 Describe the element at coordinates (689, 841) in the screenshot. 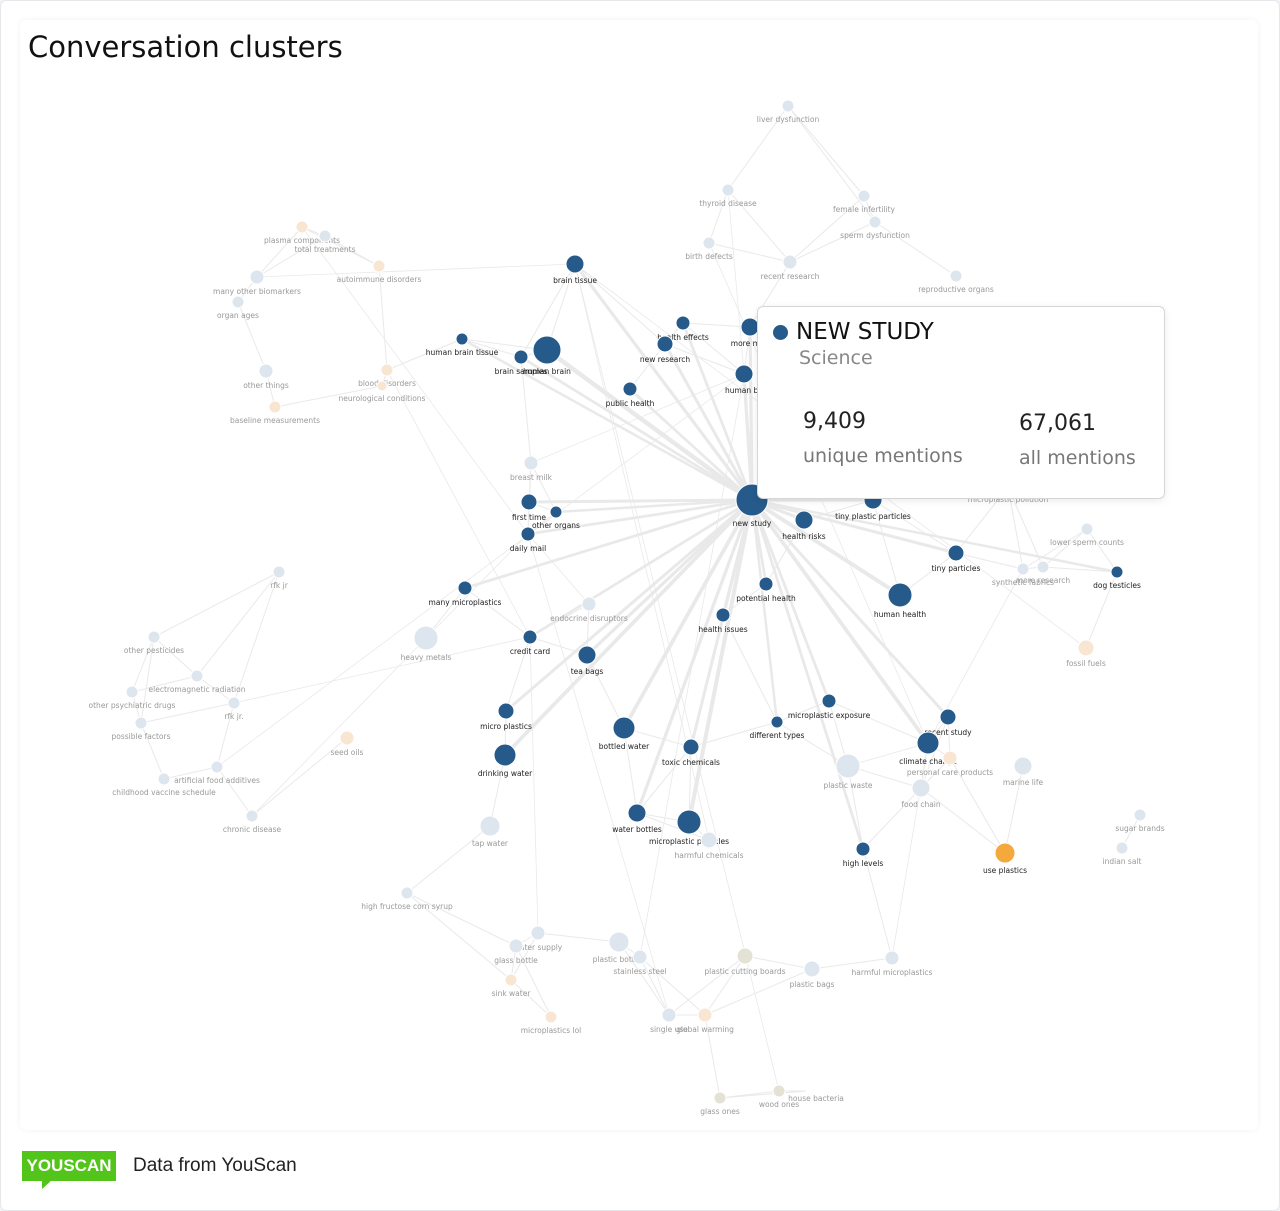

I see `node-label: microplastic particles` at that location.